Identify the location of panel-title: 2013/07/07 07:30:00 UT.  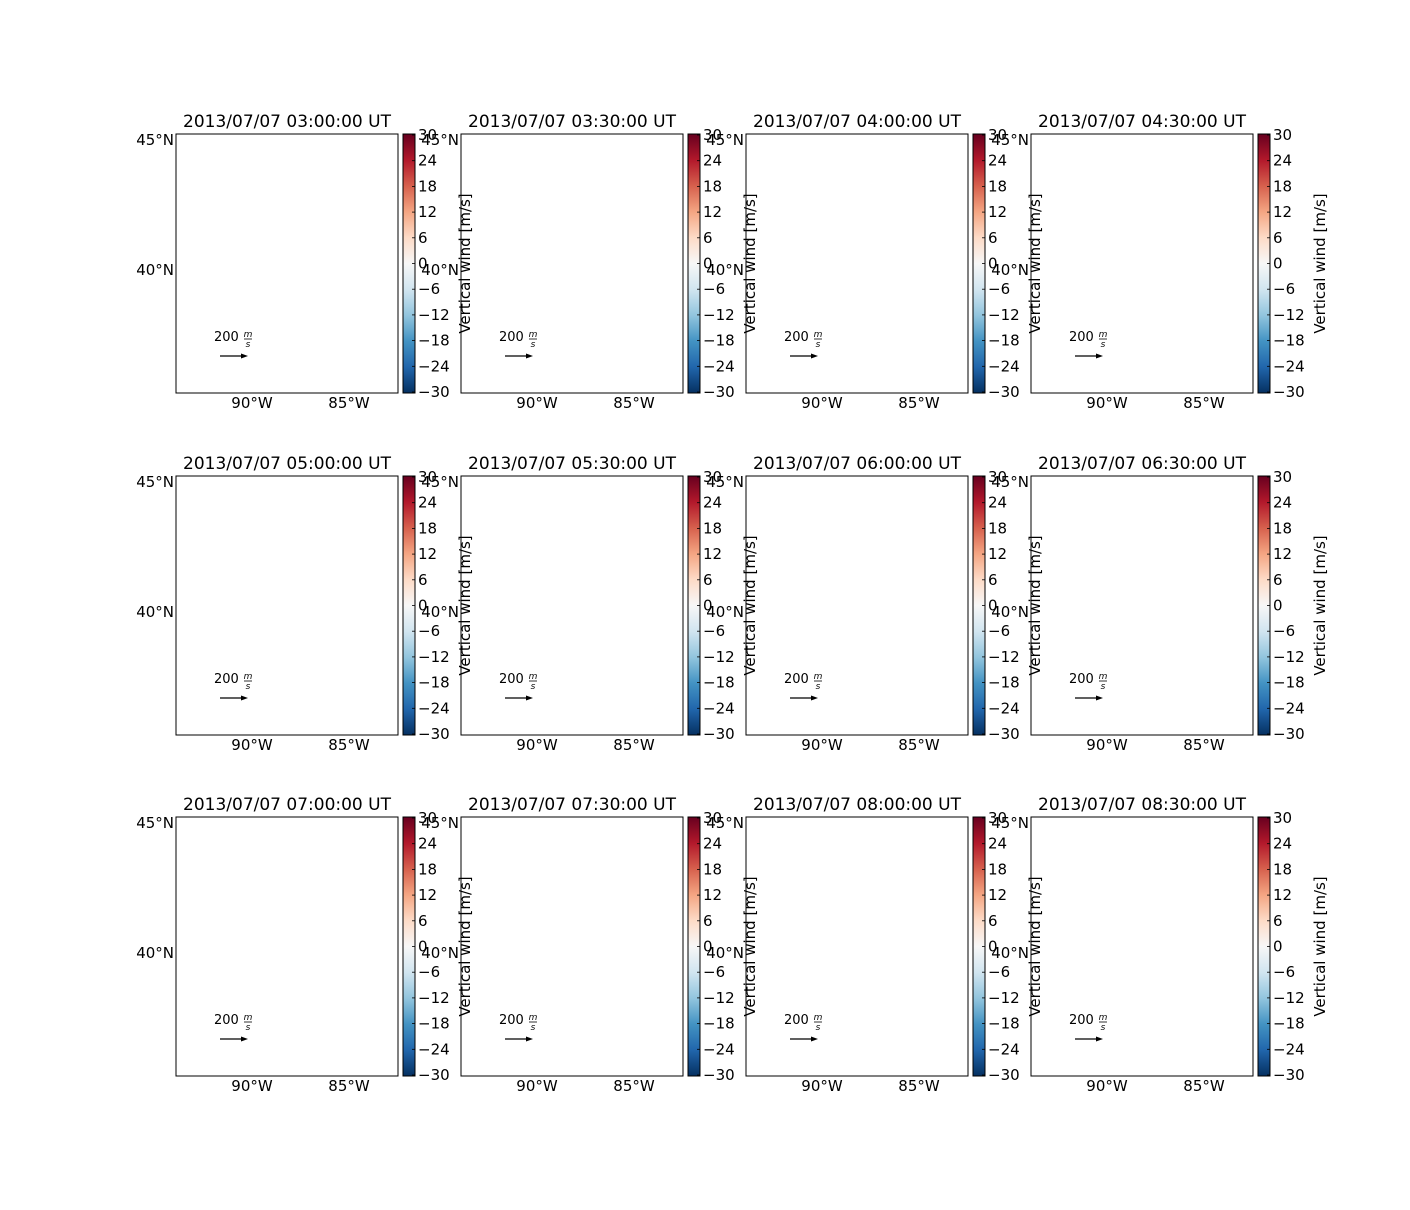
(572, 805).